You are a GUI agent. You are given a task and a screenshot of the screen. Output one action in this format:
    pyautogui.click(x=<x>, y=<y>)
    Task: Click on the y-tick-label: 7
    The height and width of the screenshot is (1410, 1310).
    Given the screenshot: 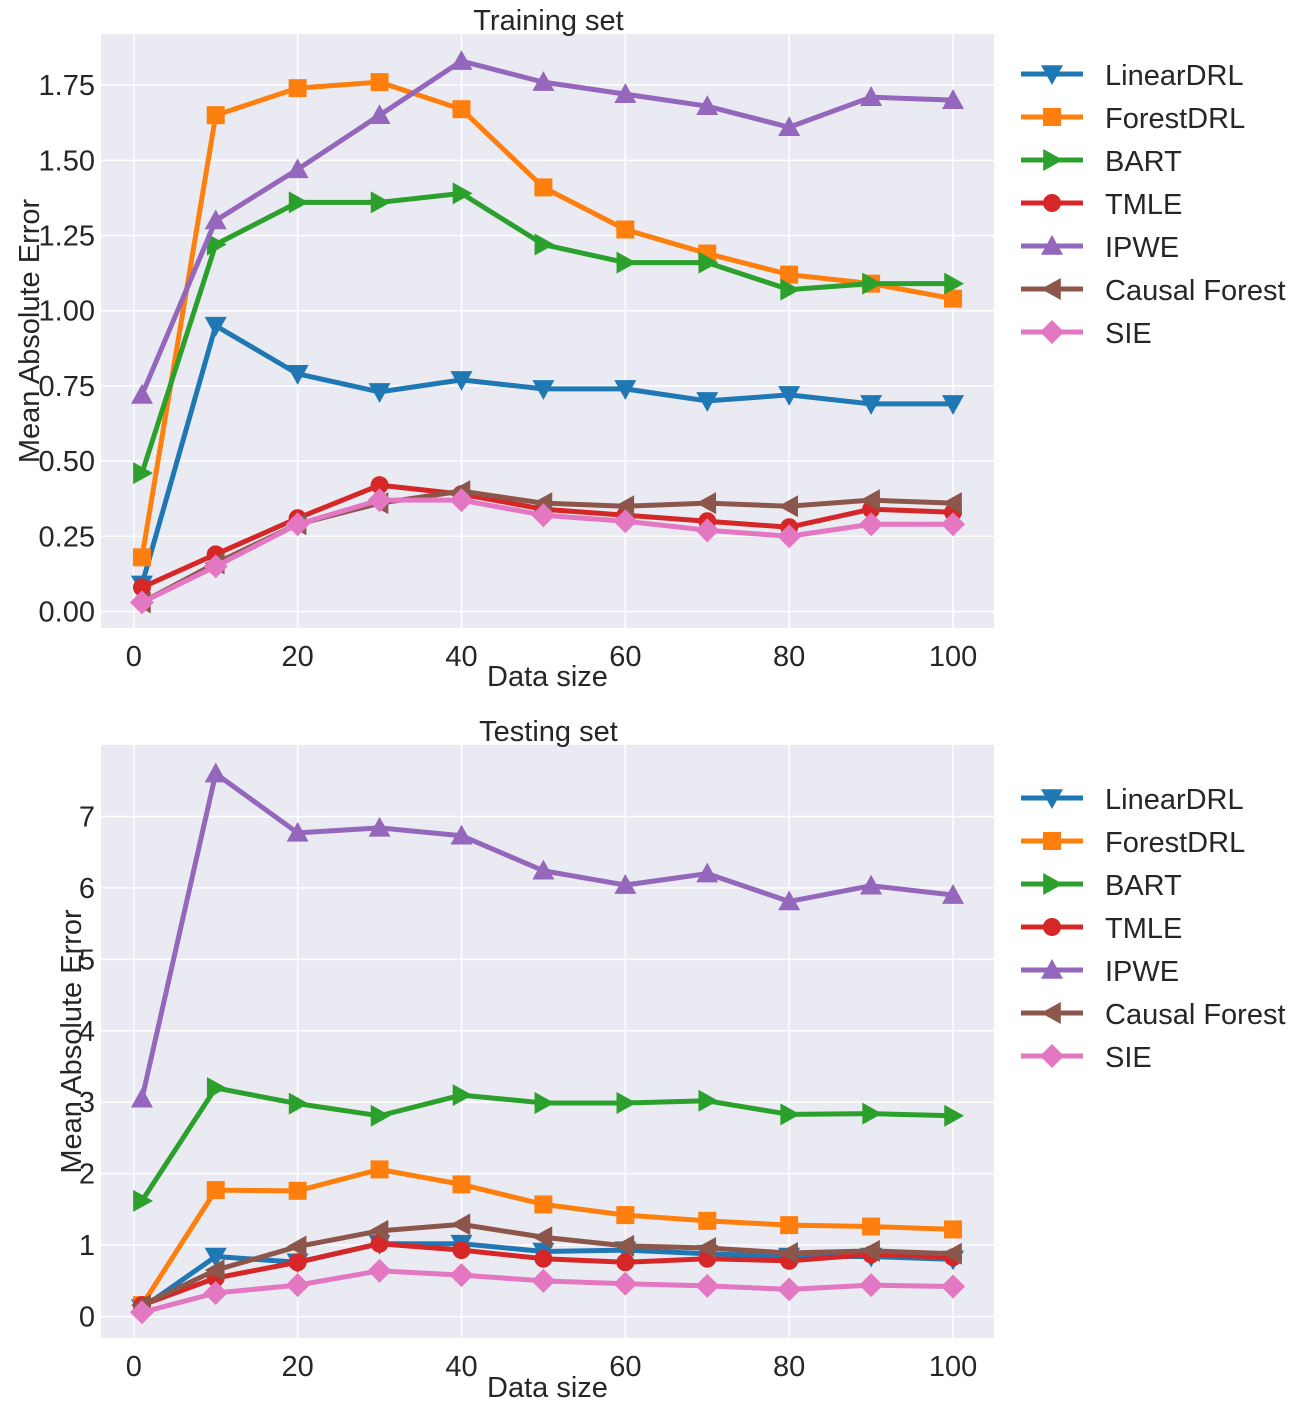 What is the action you would take?
    pyautogui.click(x=87, y=817)
    